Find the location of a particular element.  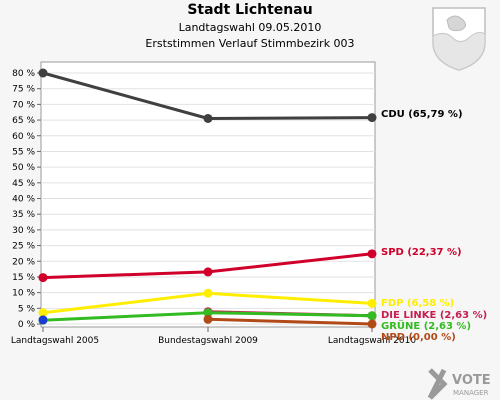

y-tick-label: 55 % is located at coordinates (23, 152).